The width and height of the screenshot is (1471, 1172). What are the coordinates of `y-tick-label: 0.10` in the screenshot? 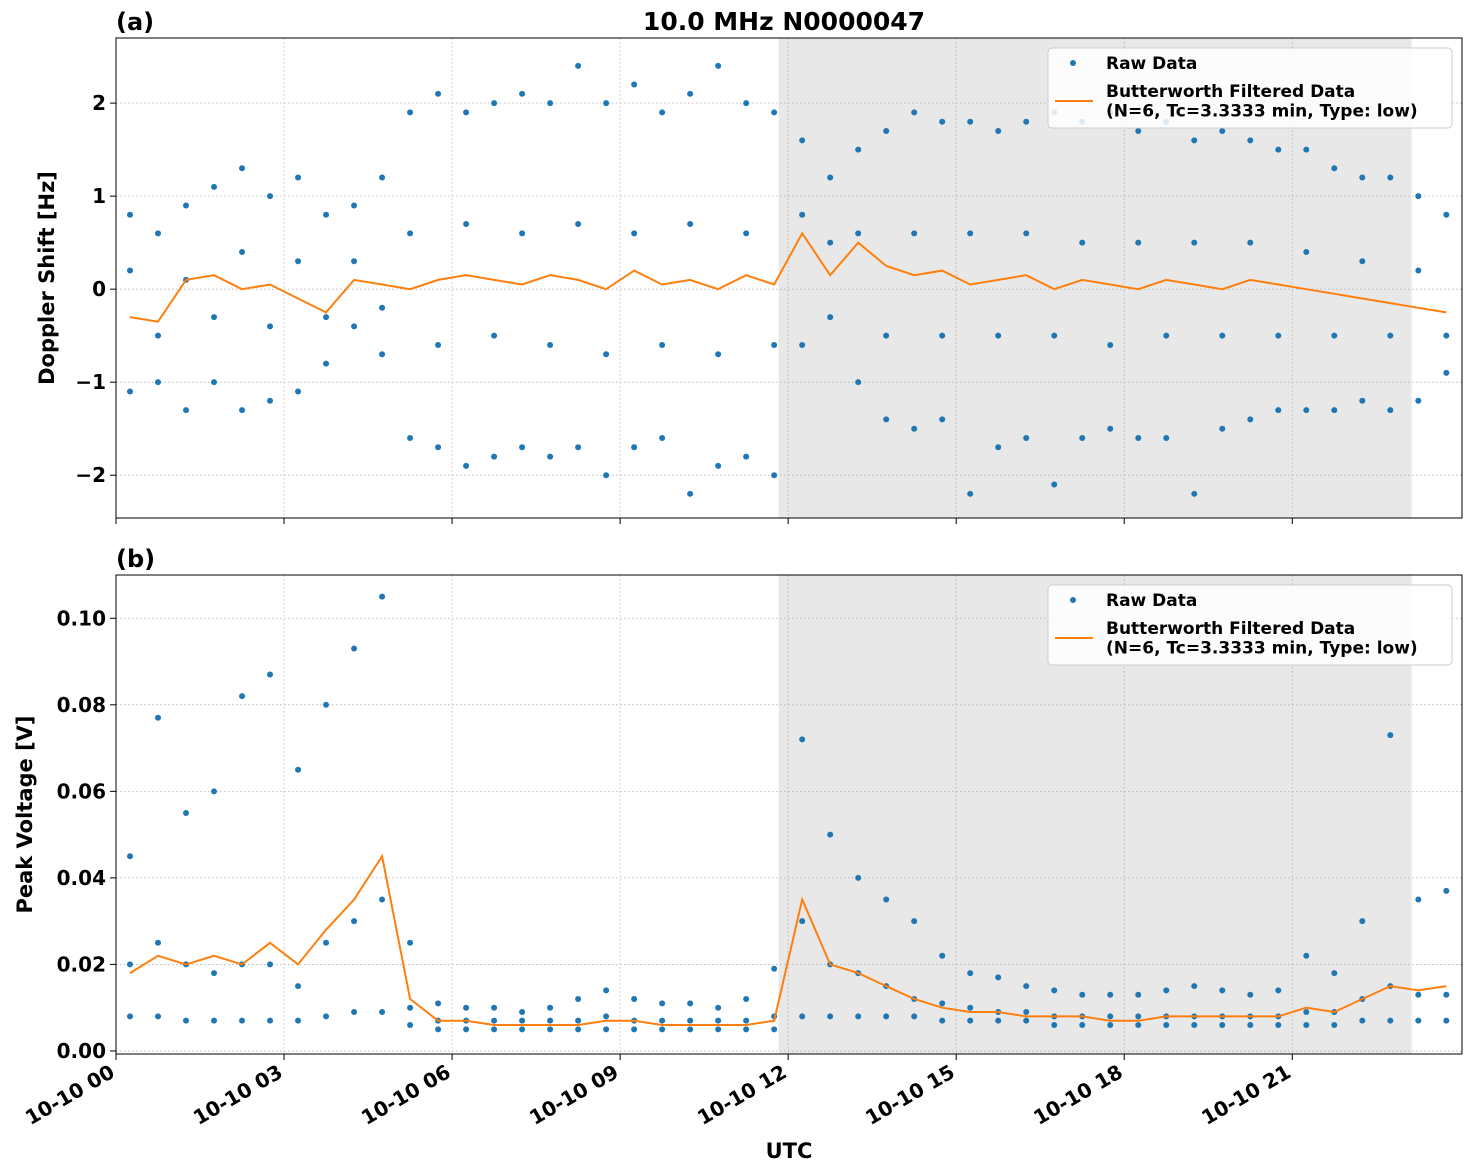 It's located at (81, 618).